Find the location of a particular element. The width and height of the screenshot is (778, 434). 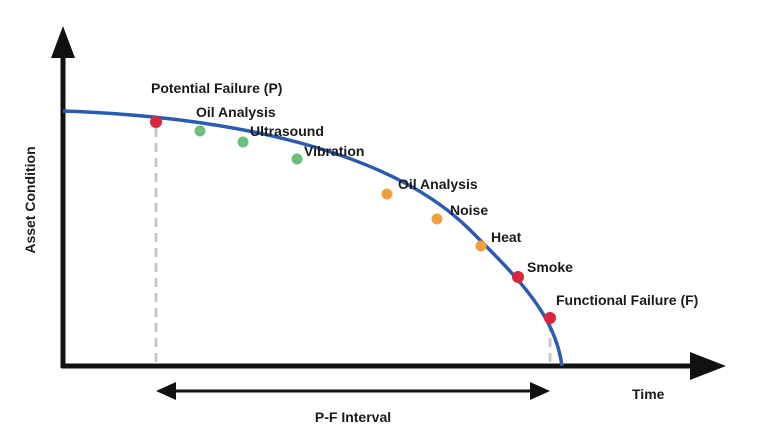

marker-heat: Heat is located at coordinates (498, 240).